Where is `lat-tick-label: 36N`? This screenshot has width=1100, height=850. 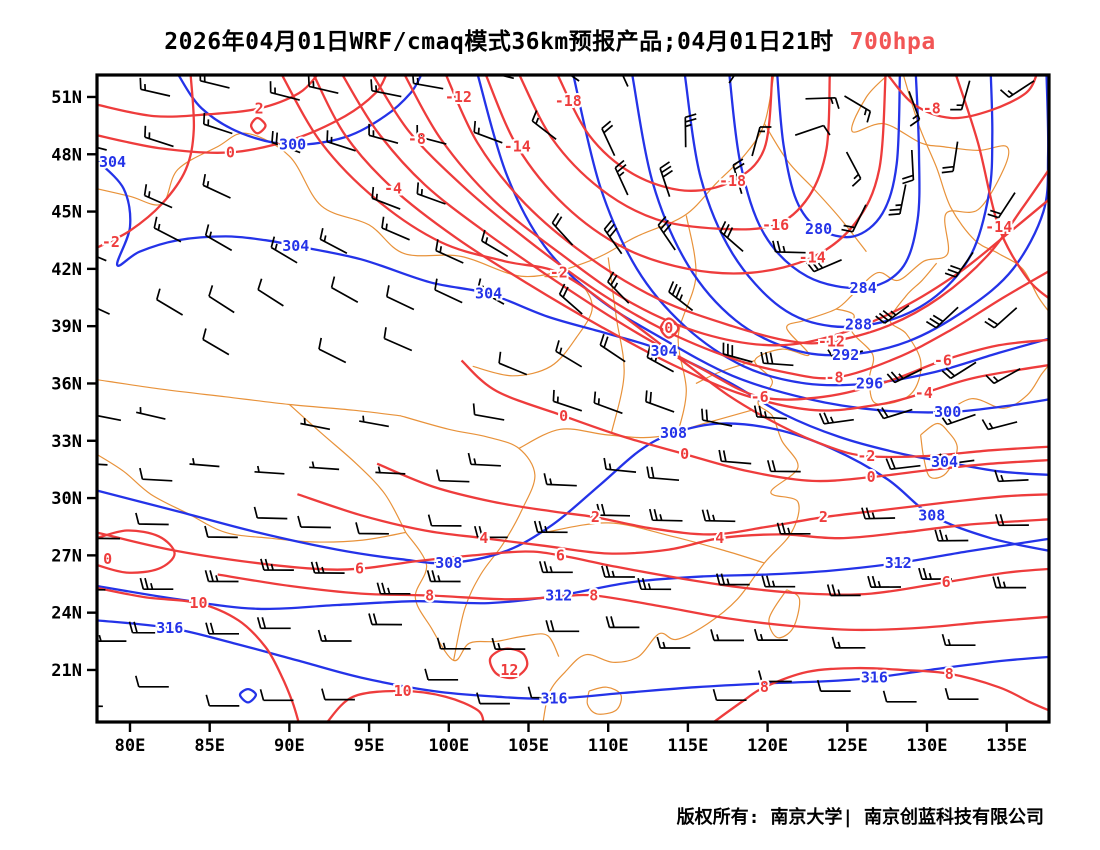 lat-tick-label: 36N is located at coordinates (66, 384).